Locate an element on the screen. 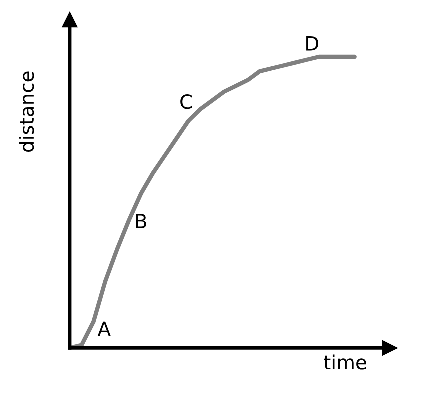 Image resolution: width=440 pixels, height=417 pixels. annotation: C is located at coordinates (186, 102).